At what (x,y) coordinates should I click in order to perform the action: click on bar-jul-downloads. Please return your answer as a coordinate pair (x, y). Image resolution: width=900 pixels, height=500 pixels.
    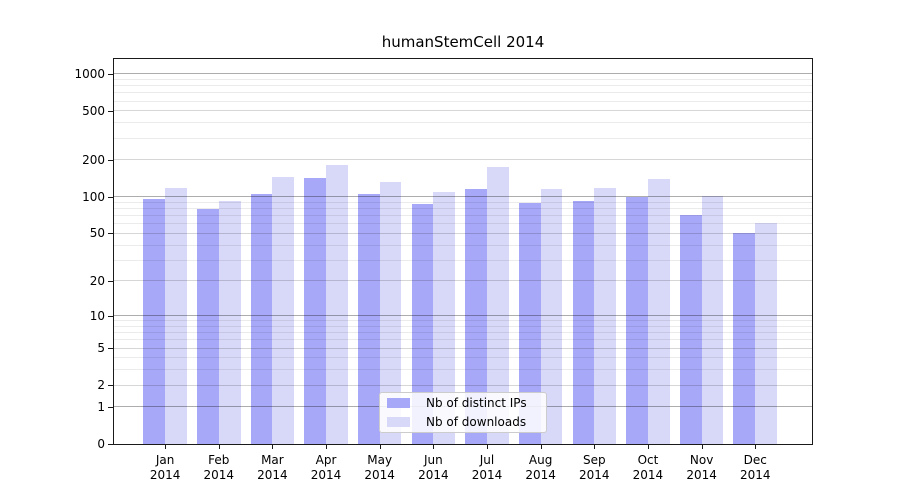
    Looking at the image, I should click on (498, 305).